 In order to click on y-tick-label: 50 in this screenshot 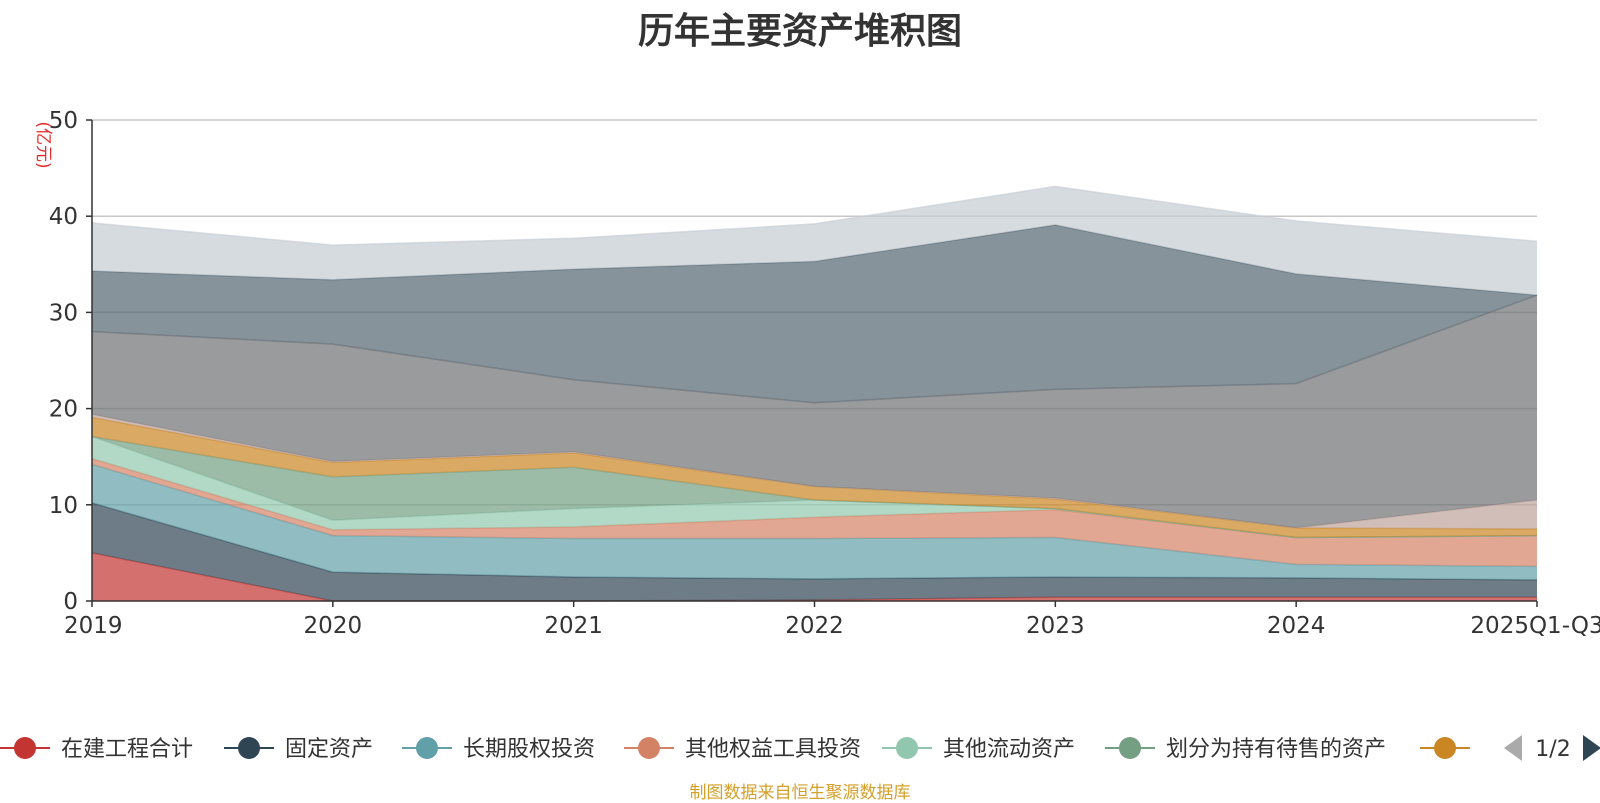, I will do `click(63, 121)`.